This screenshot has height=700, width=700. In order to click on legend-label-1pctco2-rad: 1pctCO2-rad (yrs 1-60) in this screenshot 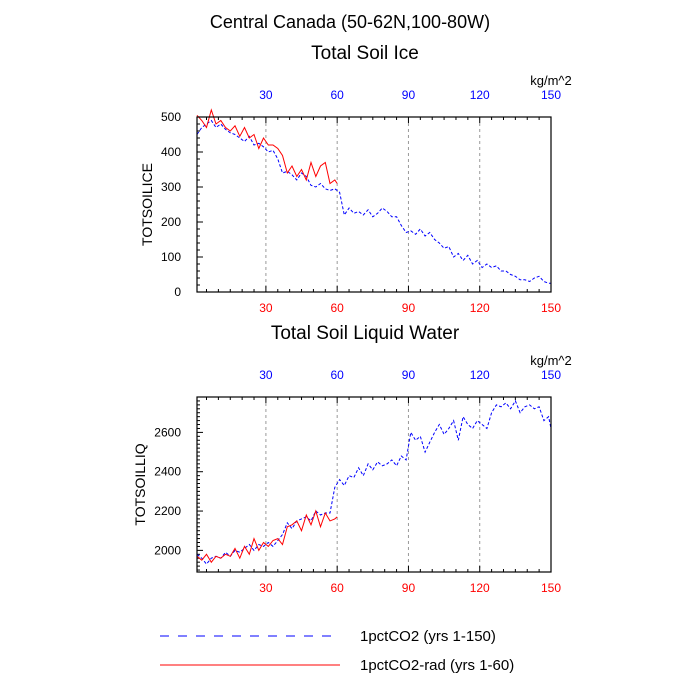, I will do `click(437, 665)`.